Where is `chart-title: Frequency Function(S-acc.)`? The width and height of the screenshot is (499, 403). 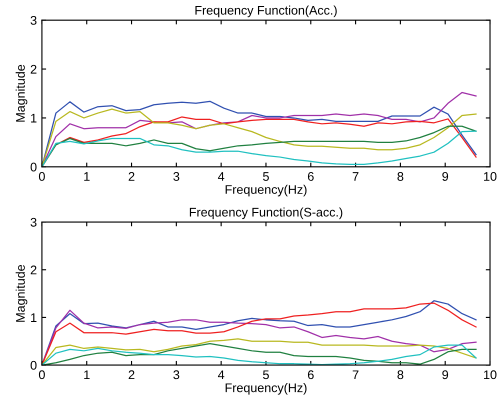 chart-title: Frequency Function(S-acc.) is located at coordinates (266, 213).